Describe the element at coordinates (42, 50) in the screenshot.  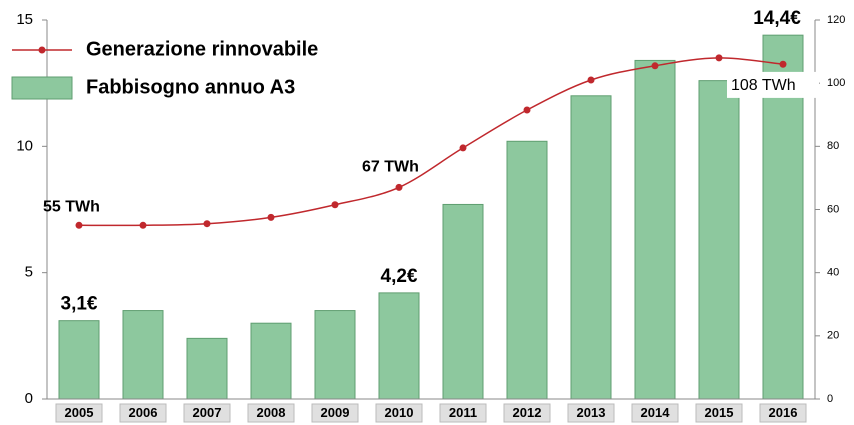
I see `legend-marker` at that location.